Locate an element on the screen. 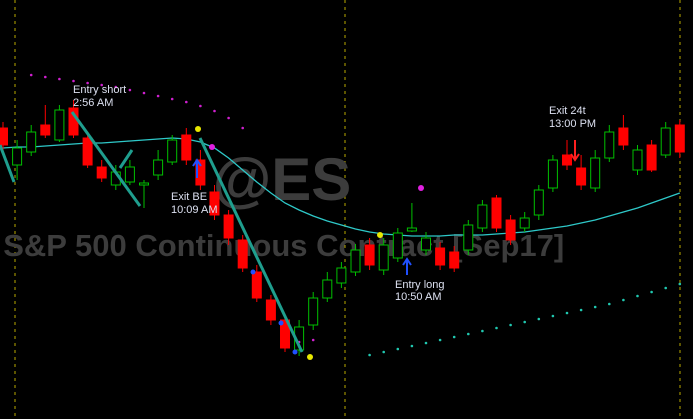 The height and width of the screenshot is (419, 693). annotation-label: Exit 24t is located at coordinates (567, 111).